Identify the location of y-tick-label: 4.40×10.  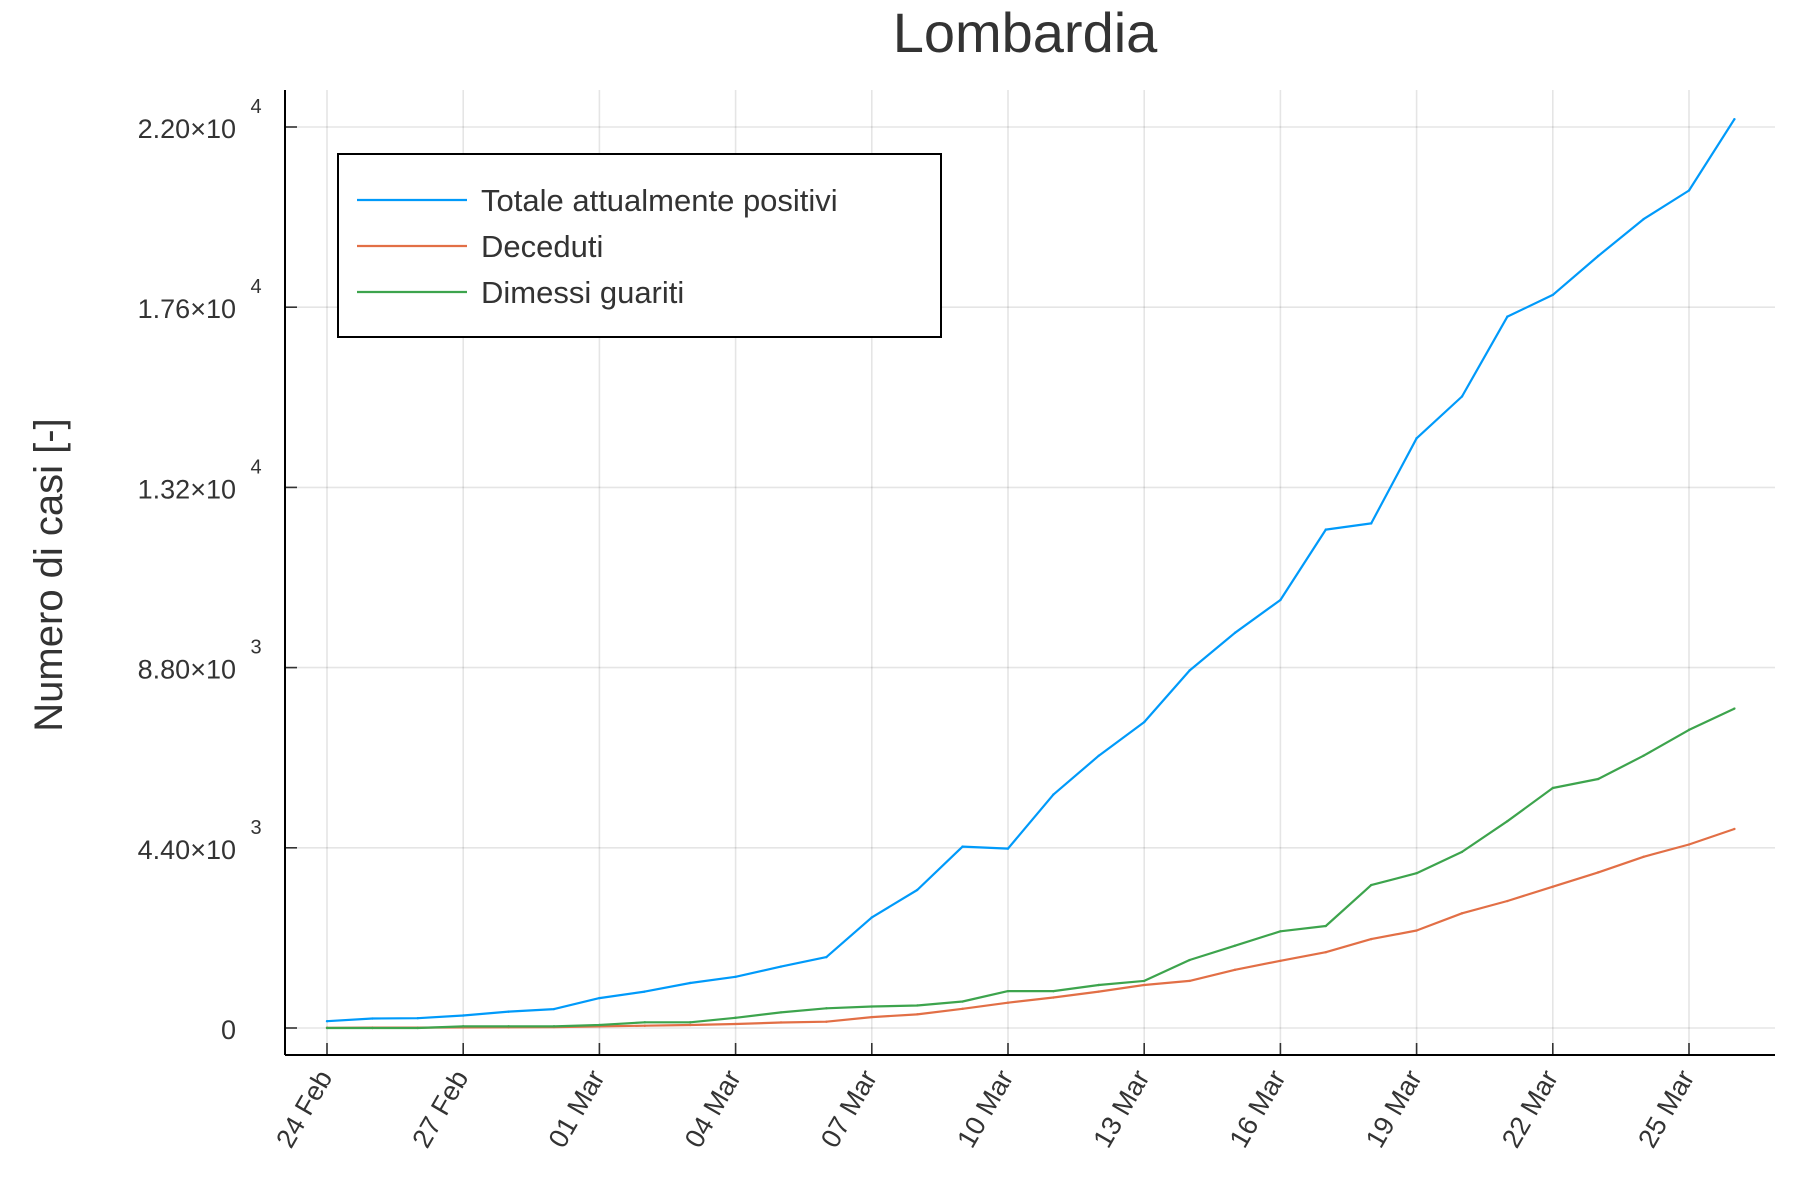
(187, 850).